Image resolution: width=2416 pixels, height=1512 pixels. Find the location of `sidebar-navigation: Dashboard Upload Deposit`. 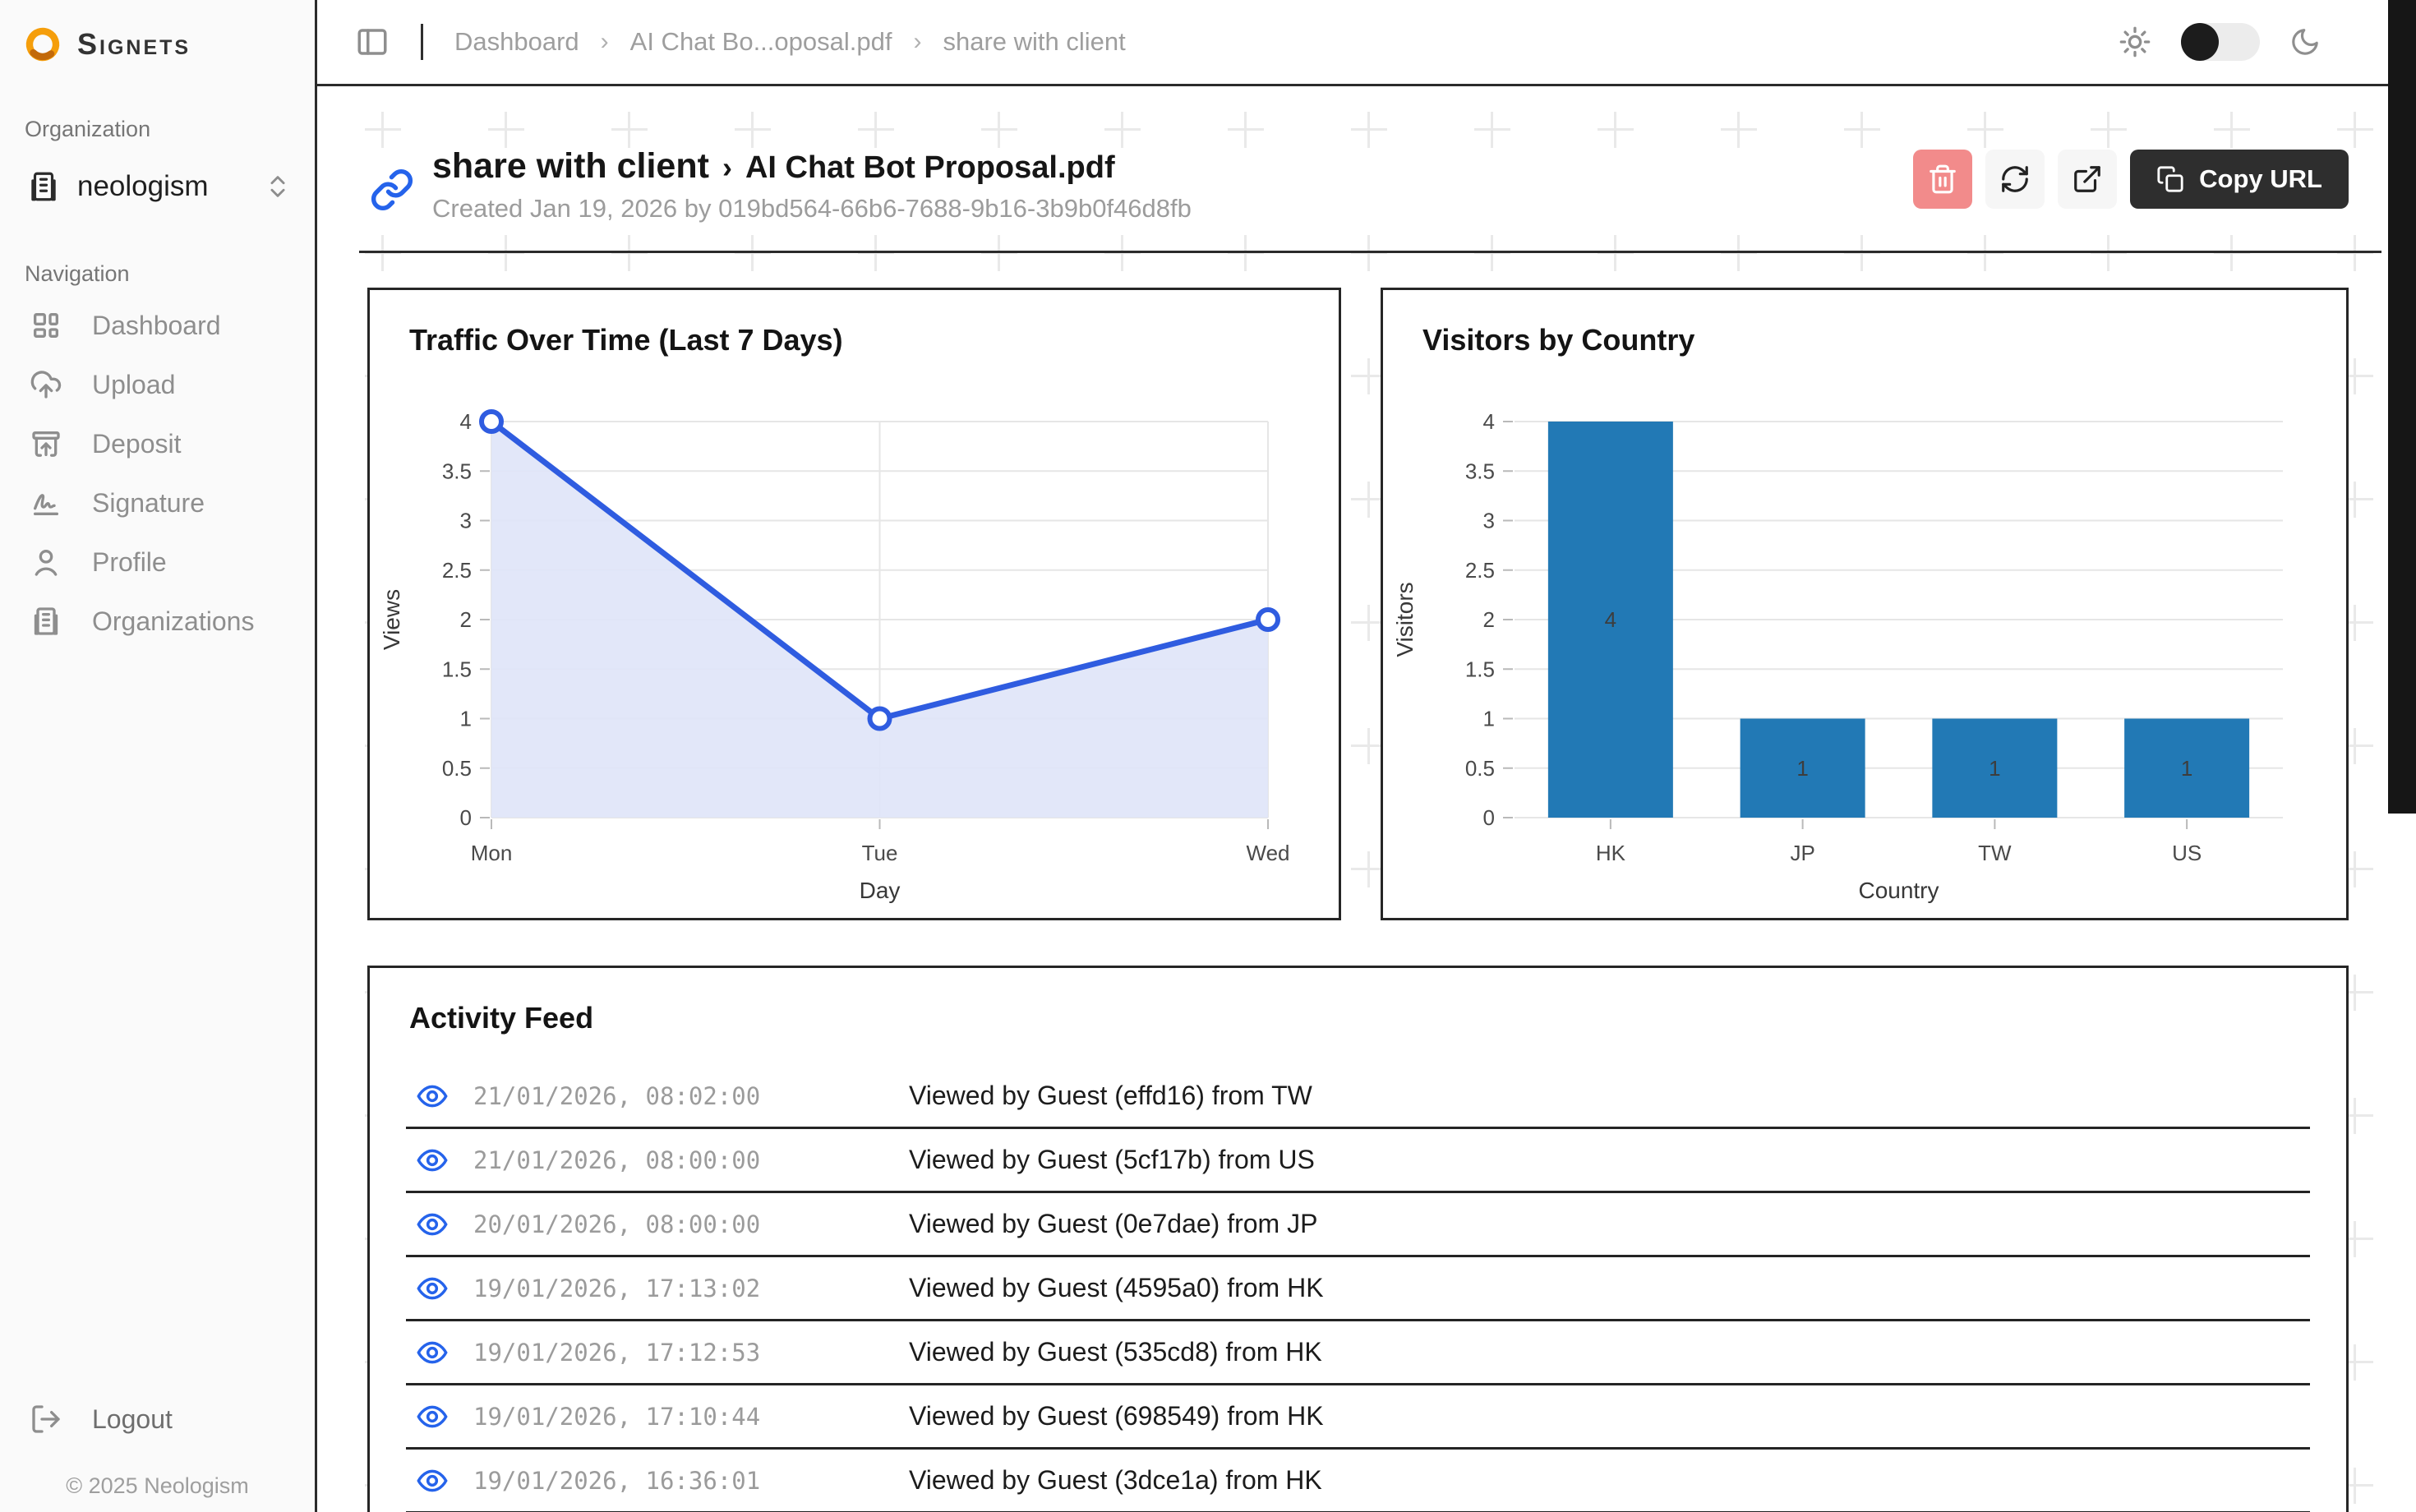

sidebar-navigation: Dashboard Upload Deposit is located at coordinates (158, 474).